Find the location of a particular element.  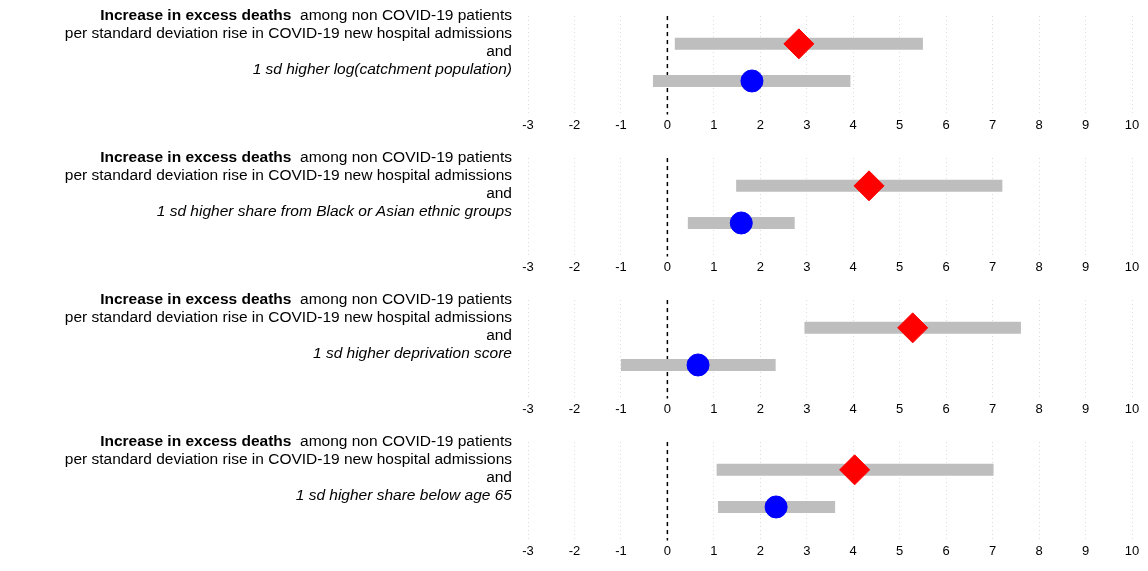

text: 1 sd higher share from Black or Asian ethnic groups is located at coordinates (334, 210).